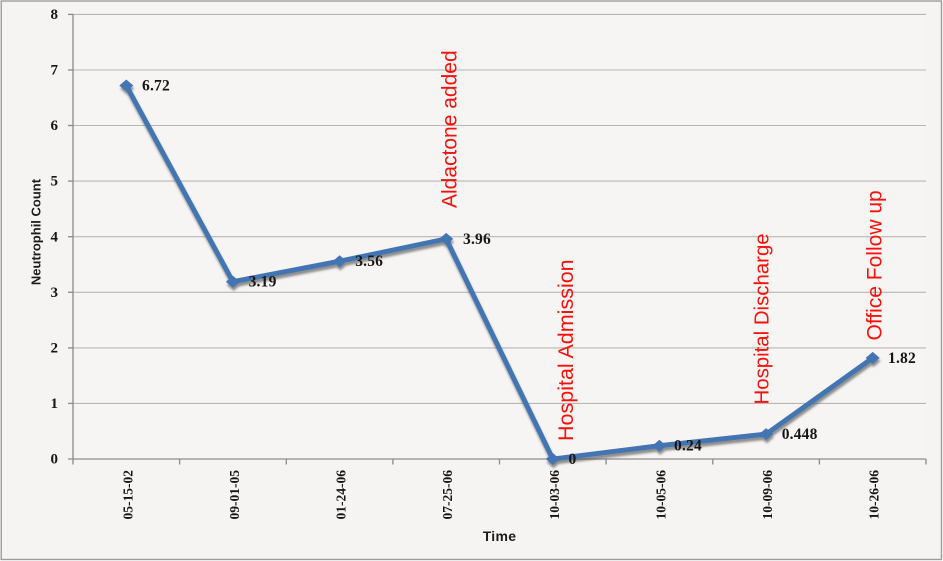 The height and width of the screenshot is (561, 943). I want to click on svg-text: 5, so click(55, 182).